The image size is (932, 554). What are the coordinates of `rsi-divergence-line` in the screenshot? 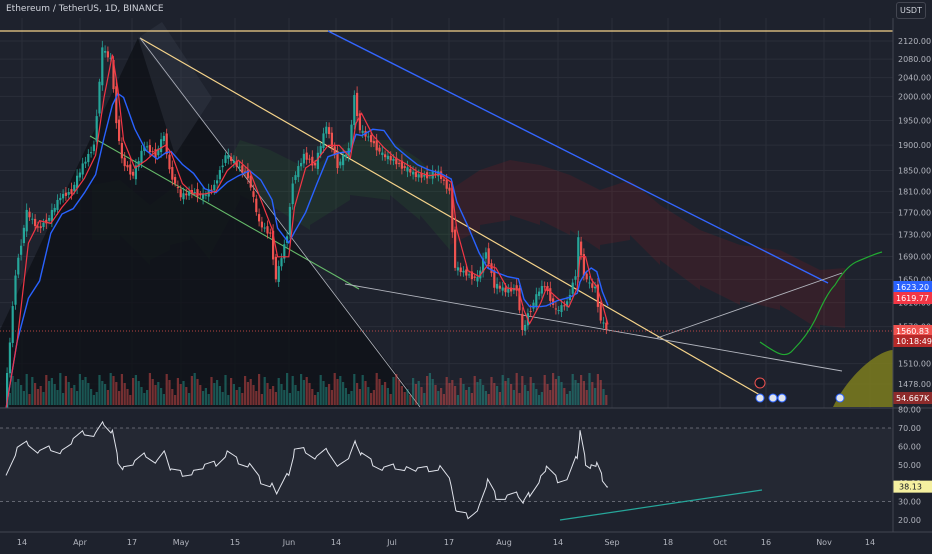 It's located at (661, 505).